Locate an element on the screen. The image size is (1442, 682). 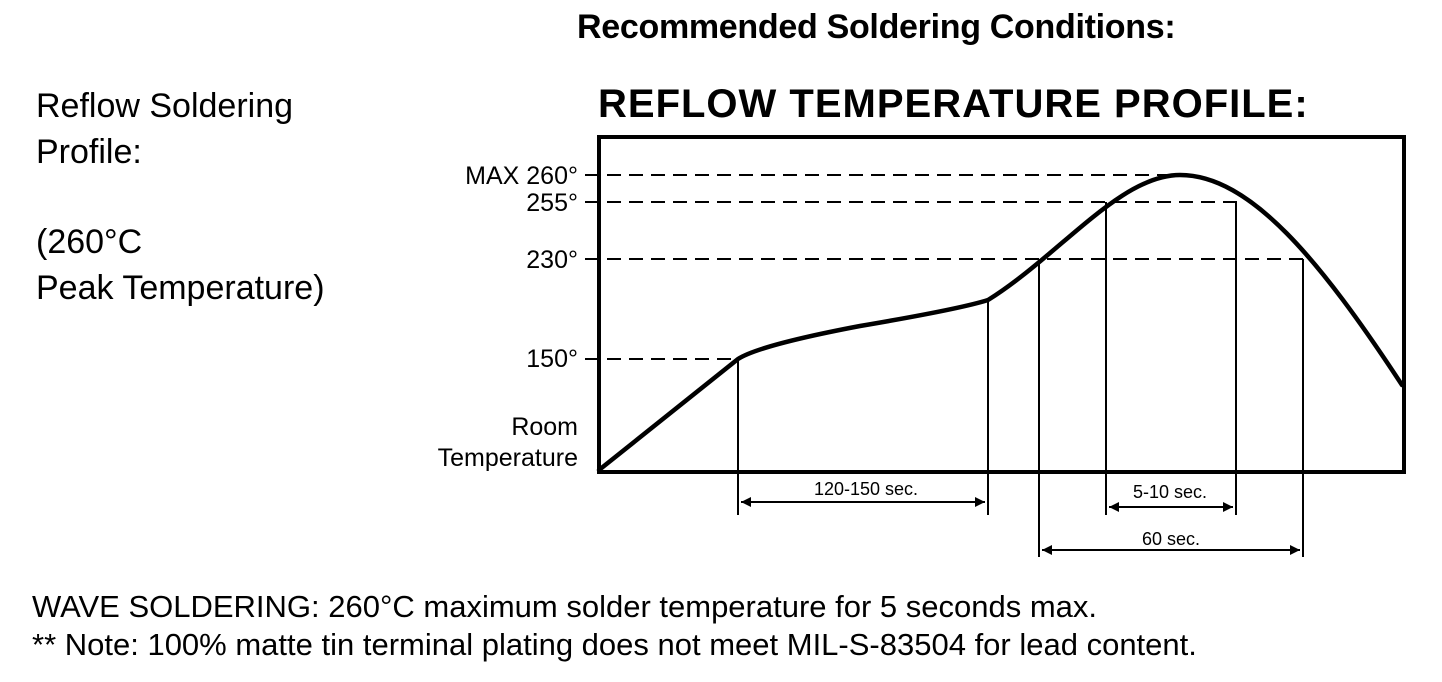
profile-title: REFLOW TEMPERATURE PROFILE: is located at coordinates (953, 104).